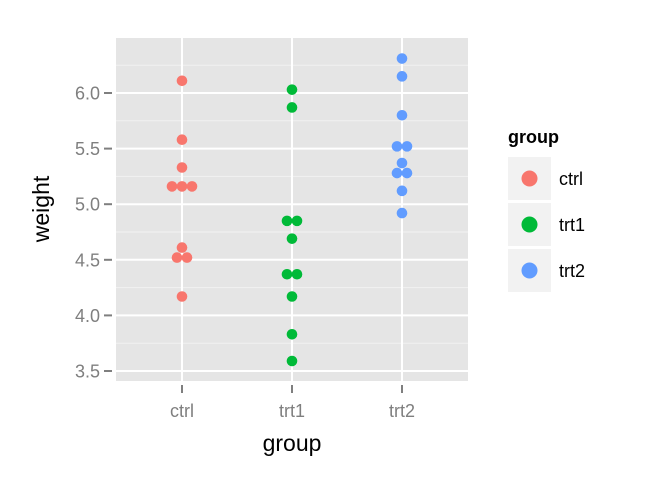 This screenshot has height=480, width=672. Describe the element at coordinates (546, 224) in the screenshot. I see `legend-item-trt1: trt1` at that location.